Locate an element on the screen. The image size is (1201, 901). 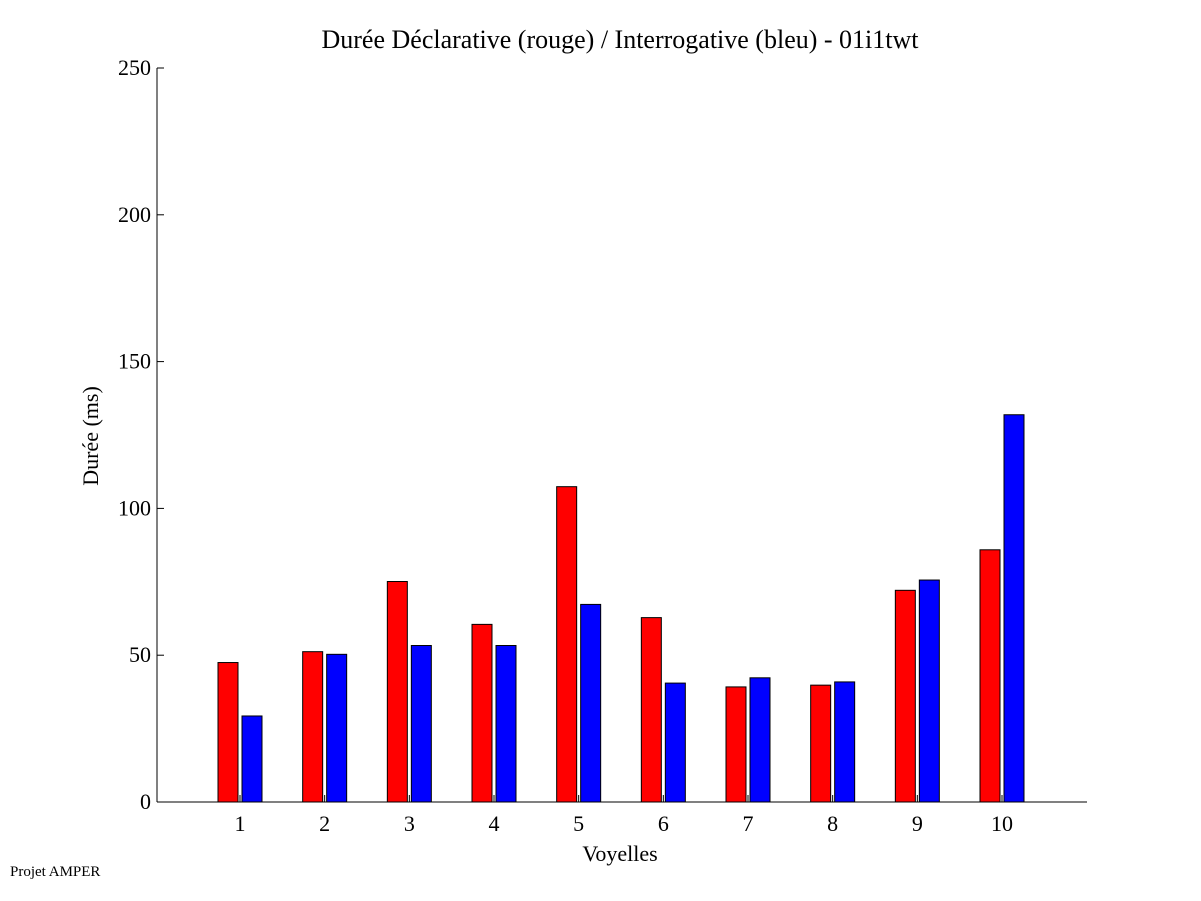
x-tick-label: 7 is located at coordinates (748, 823).